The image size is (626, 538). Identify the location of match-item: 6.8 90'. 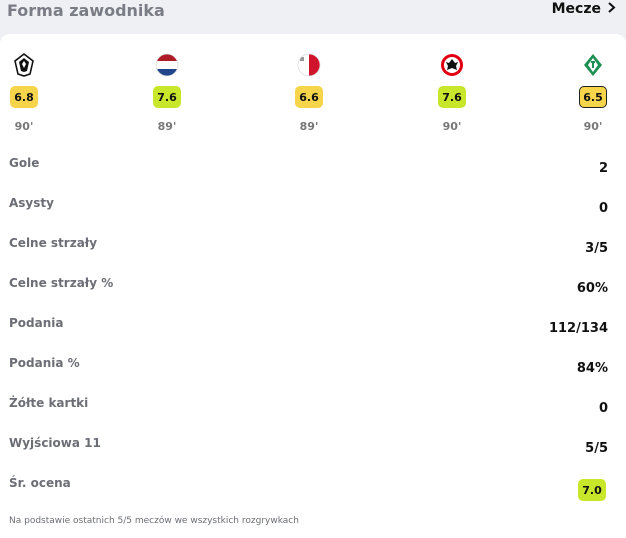
(27, 92).